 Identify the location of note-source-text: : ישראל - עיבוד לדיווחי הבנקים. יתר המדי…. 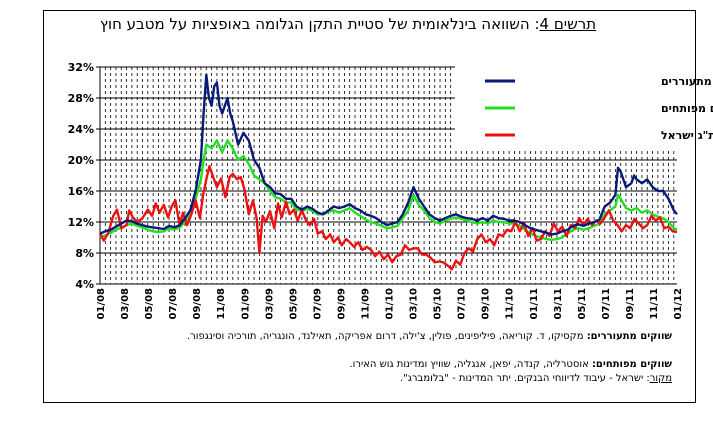
(525, 378).